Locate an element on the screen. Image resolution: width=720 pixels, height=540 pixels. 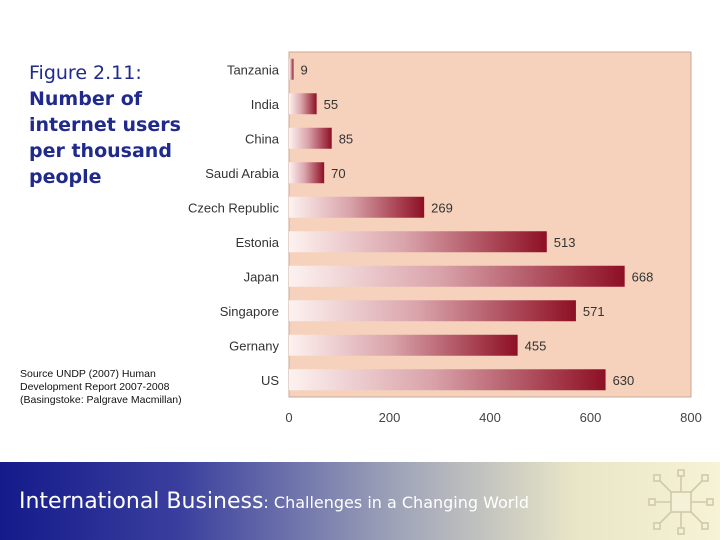
value-label: 85 is located at coordinates (346, 138).